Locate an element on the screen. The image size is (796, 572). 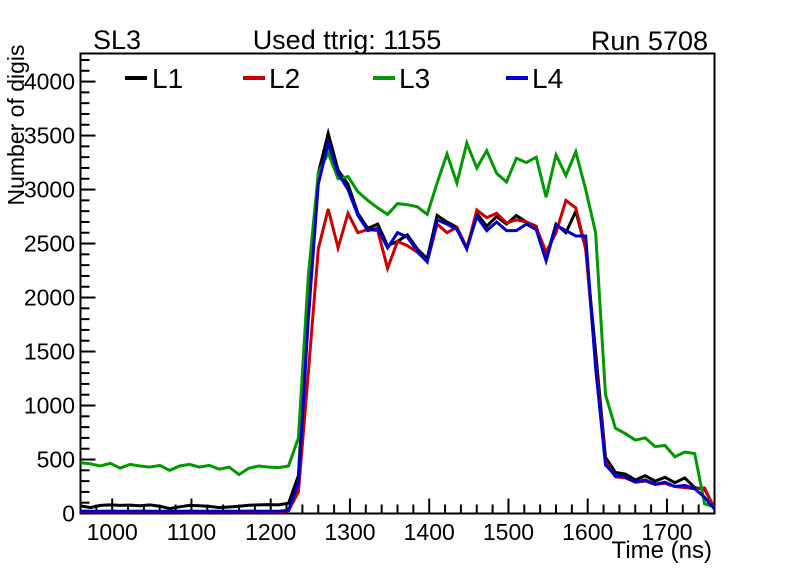
y-tick-label: 0 is located at coordinates (68, 514).